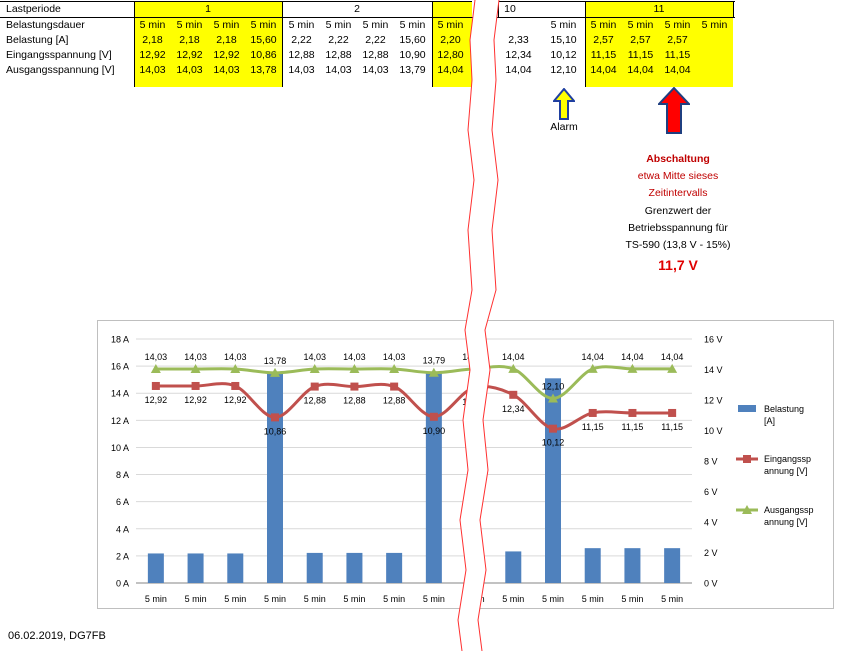 The image size is (847, 651). What do you see at coordinates (263, 70) in the screenshot?
I see `table-cell: 13,78` at bounding box center [263, 70].